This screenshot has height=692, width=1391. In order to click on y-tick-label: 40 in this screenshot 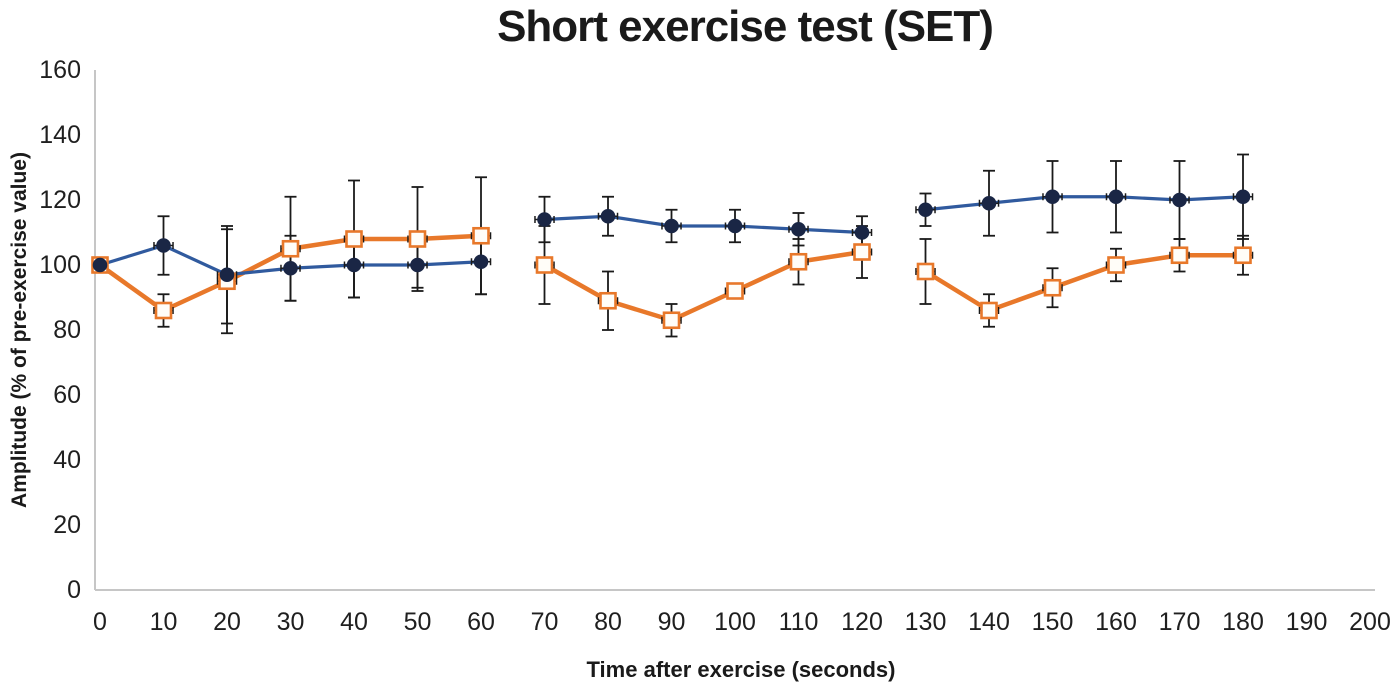, I will do `click(67, 460)`.